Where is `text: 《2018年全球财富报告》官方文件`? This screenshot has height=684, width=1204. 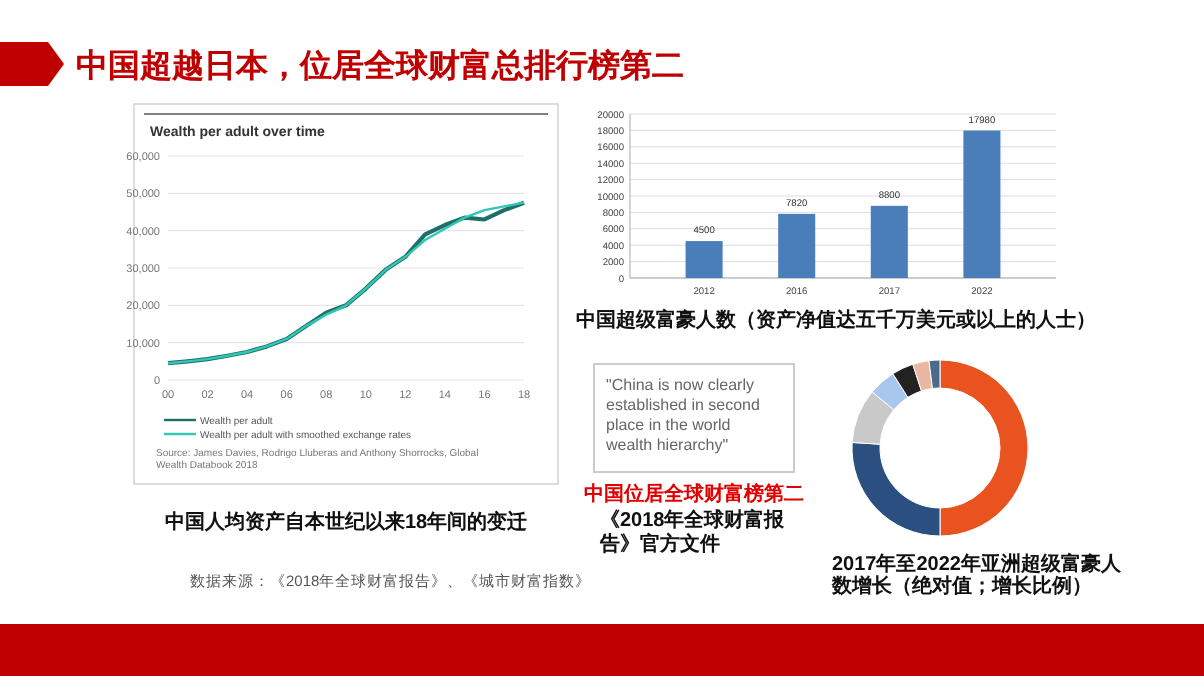 text: 《2018年全球财富报告》官方文件 is located at coordinates (692, 532).